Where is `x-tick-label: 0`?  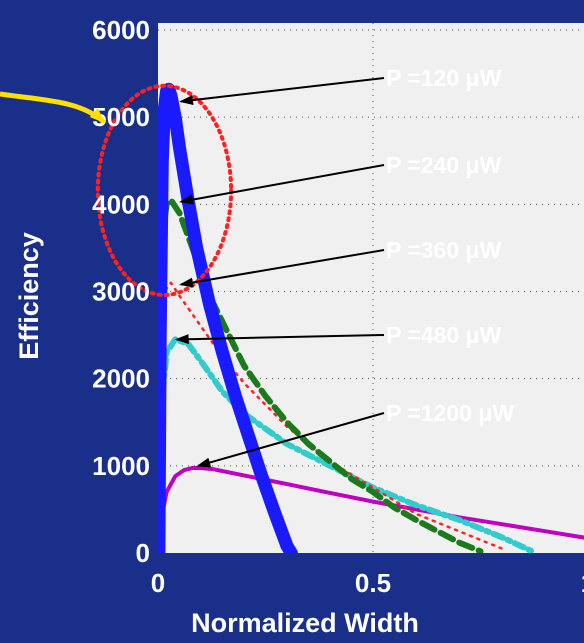 x-tick-label: 0 is located at coordinates (158, 583).